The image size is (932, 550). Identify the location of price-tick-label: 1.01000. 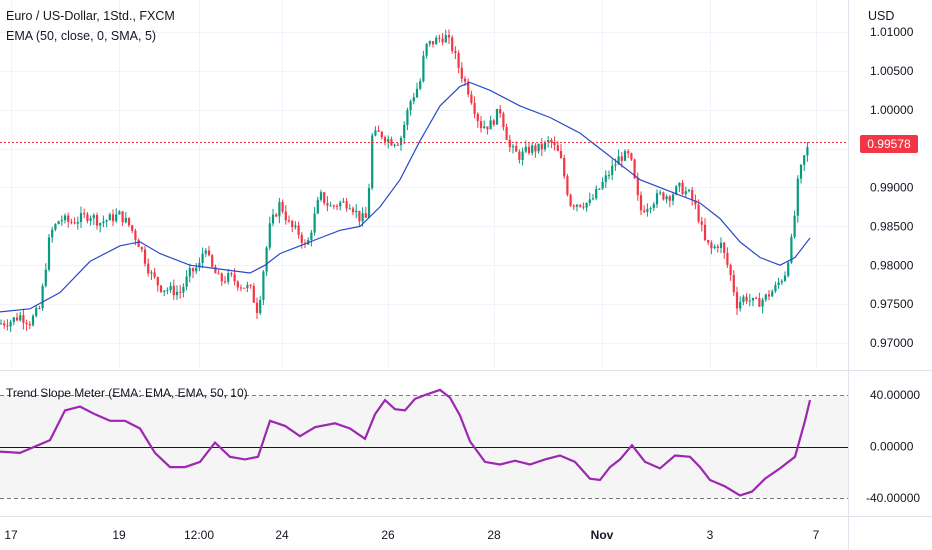
(892, 32).